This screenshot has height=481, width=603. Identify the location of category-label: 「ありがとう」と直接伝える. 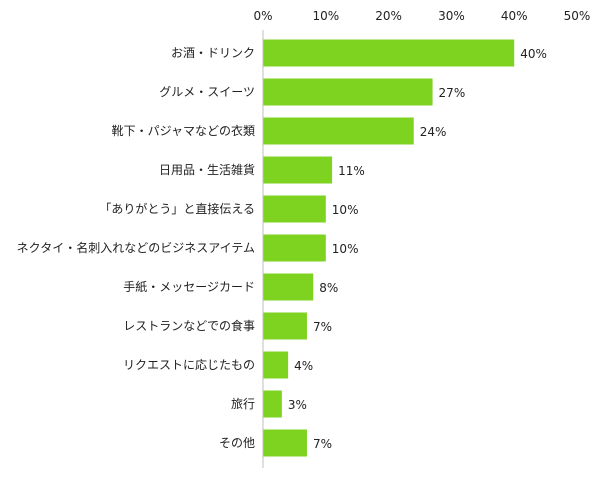
(177, 208).